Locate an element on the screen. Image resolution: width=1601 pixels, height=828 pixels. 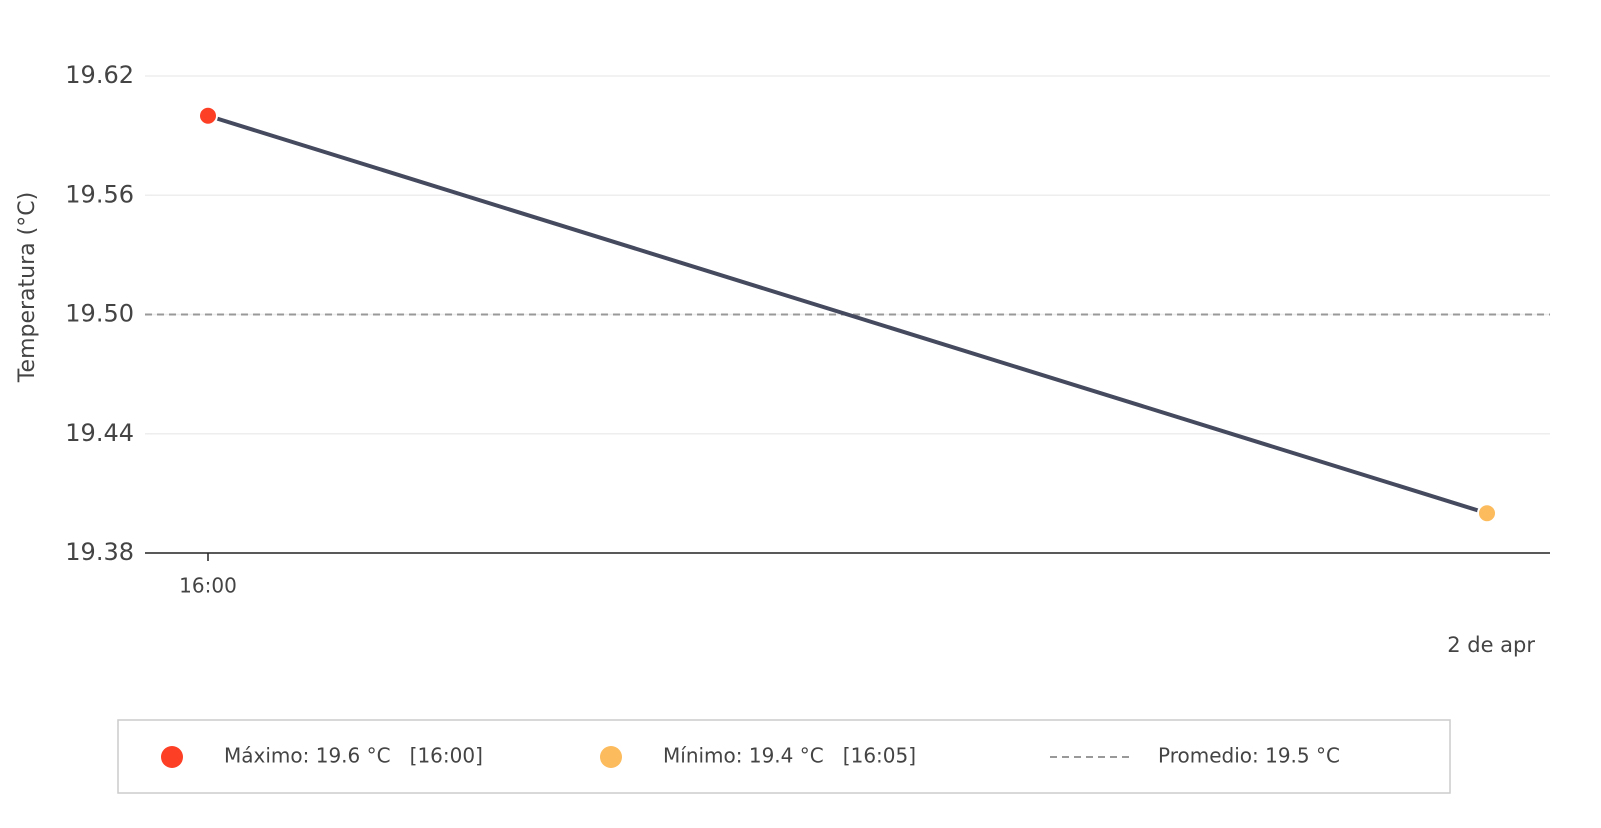
y-tick-label: 19.50 is located at coordinates (99, 314).